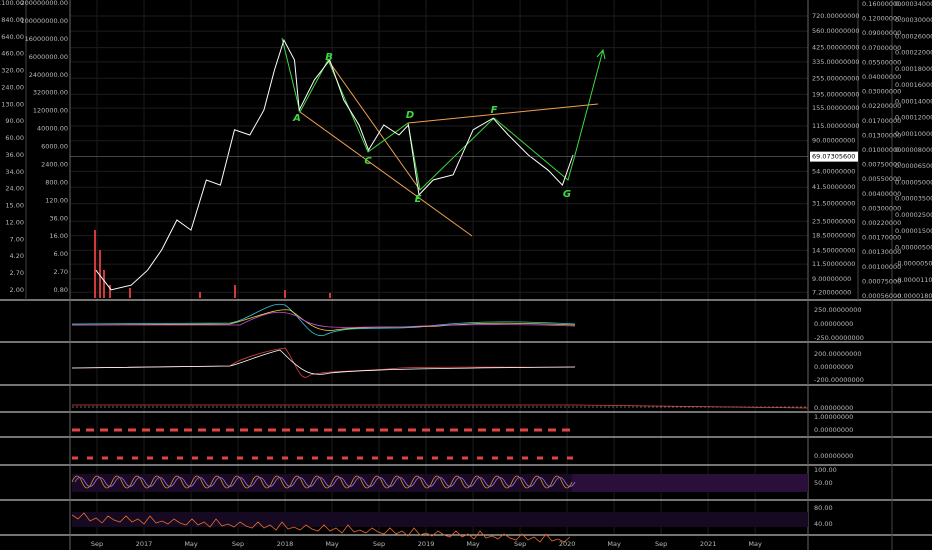 This screenshot has height=550, width=932. I want to click on y-tick-label: 335.00000000, so click(836, 62).